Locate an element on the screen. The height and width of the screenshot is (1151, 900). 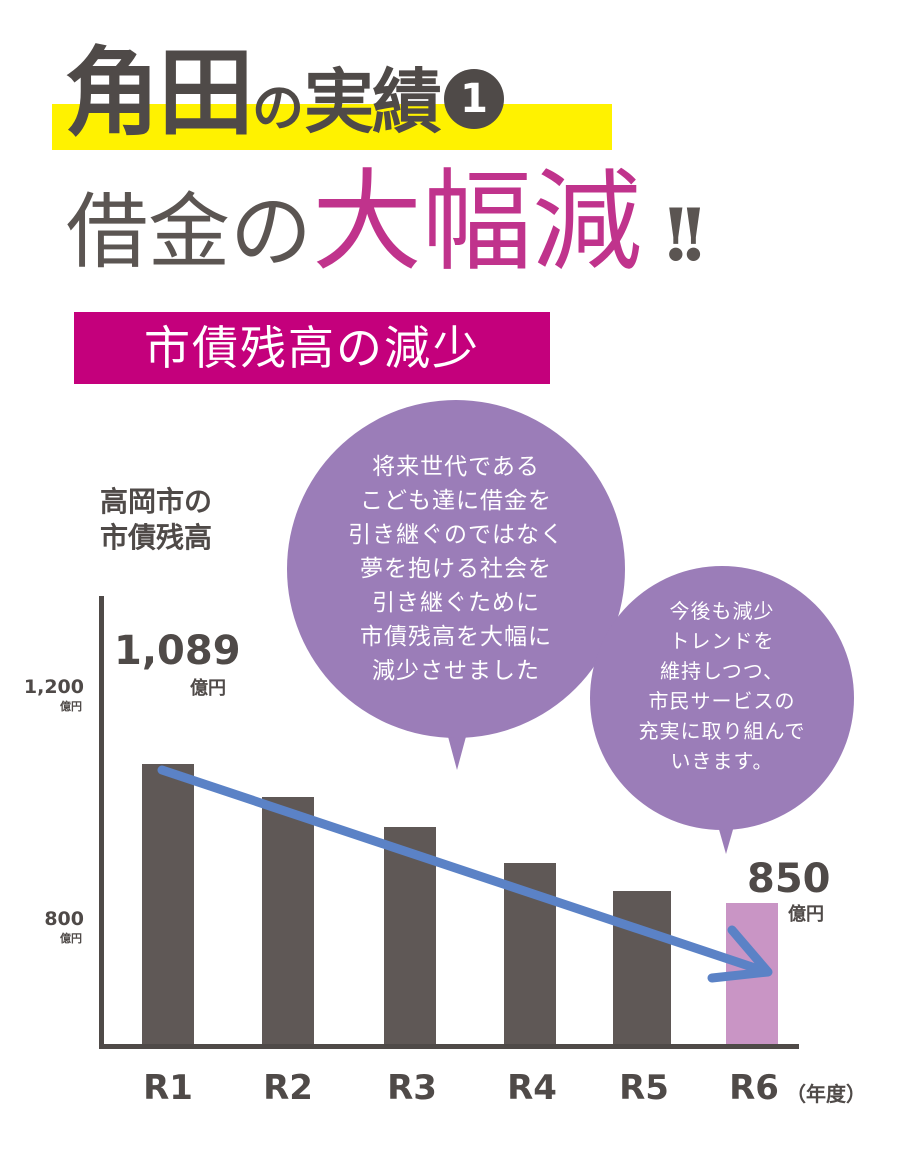
bubble-text-line: こども達に借金を is located at coordinates (456, 501).